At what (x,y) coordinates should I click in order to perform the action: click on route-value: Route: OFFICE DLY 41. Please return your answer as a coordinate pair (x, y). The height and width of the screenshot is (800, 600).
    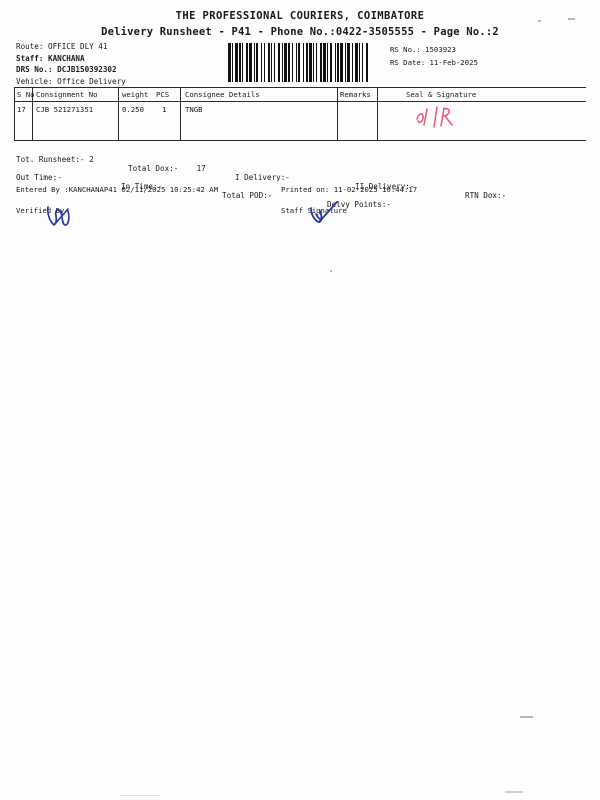
    Looking at the image, I should click on (62, 46).